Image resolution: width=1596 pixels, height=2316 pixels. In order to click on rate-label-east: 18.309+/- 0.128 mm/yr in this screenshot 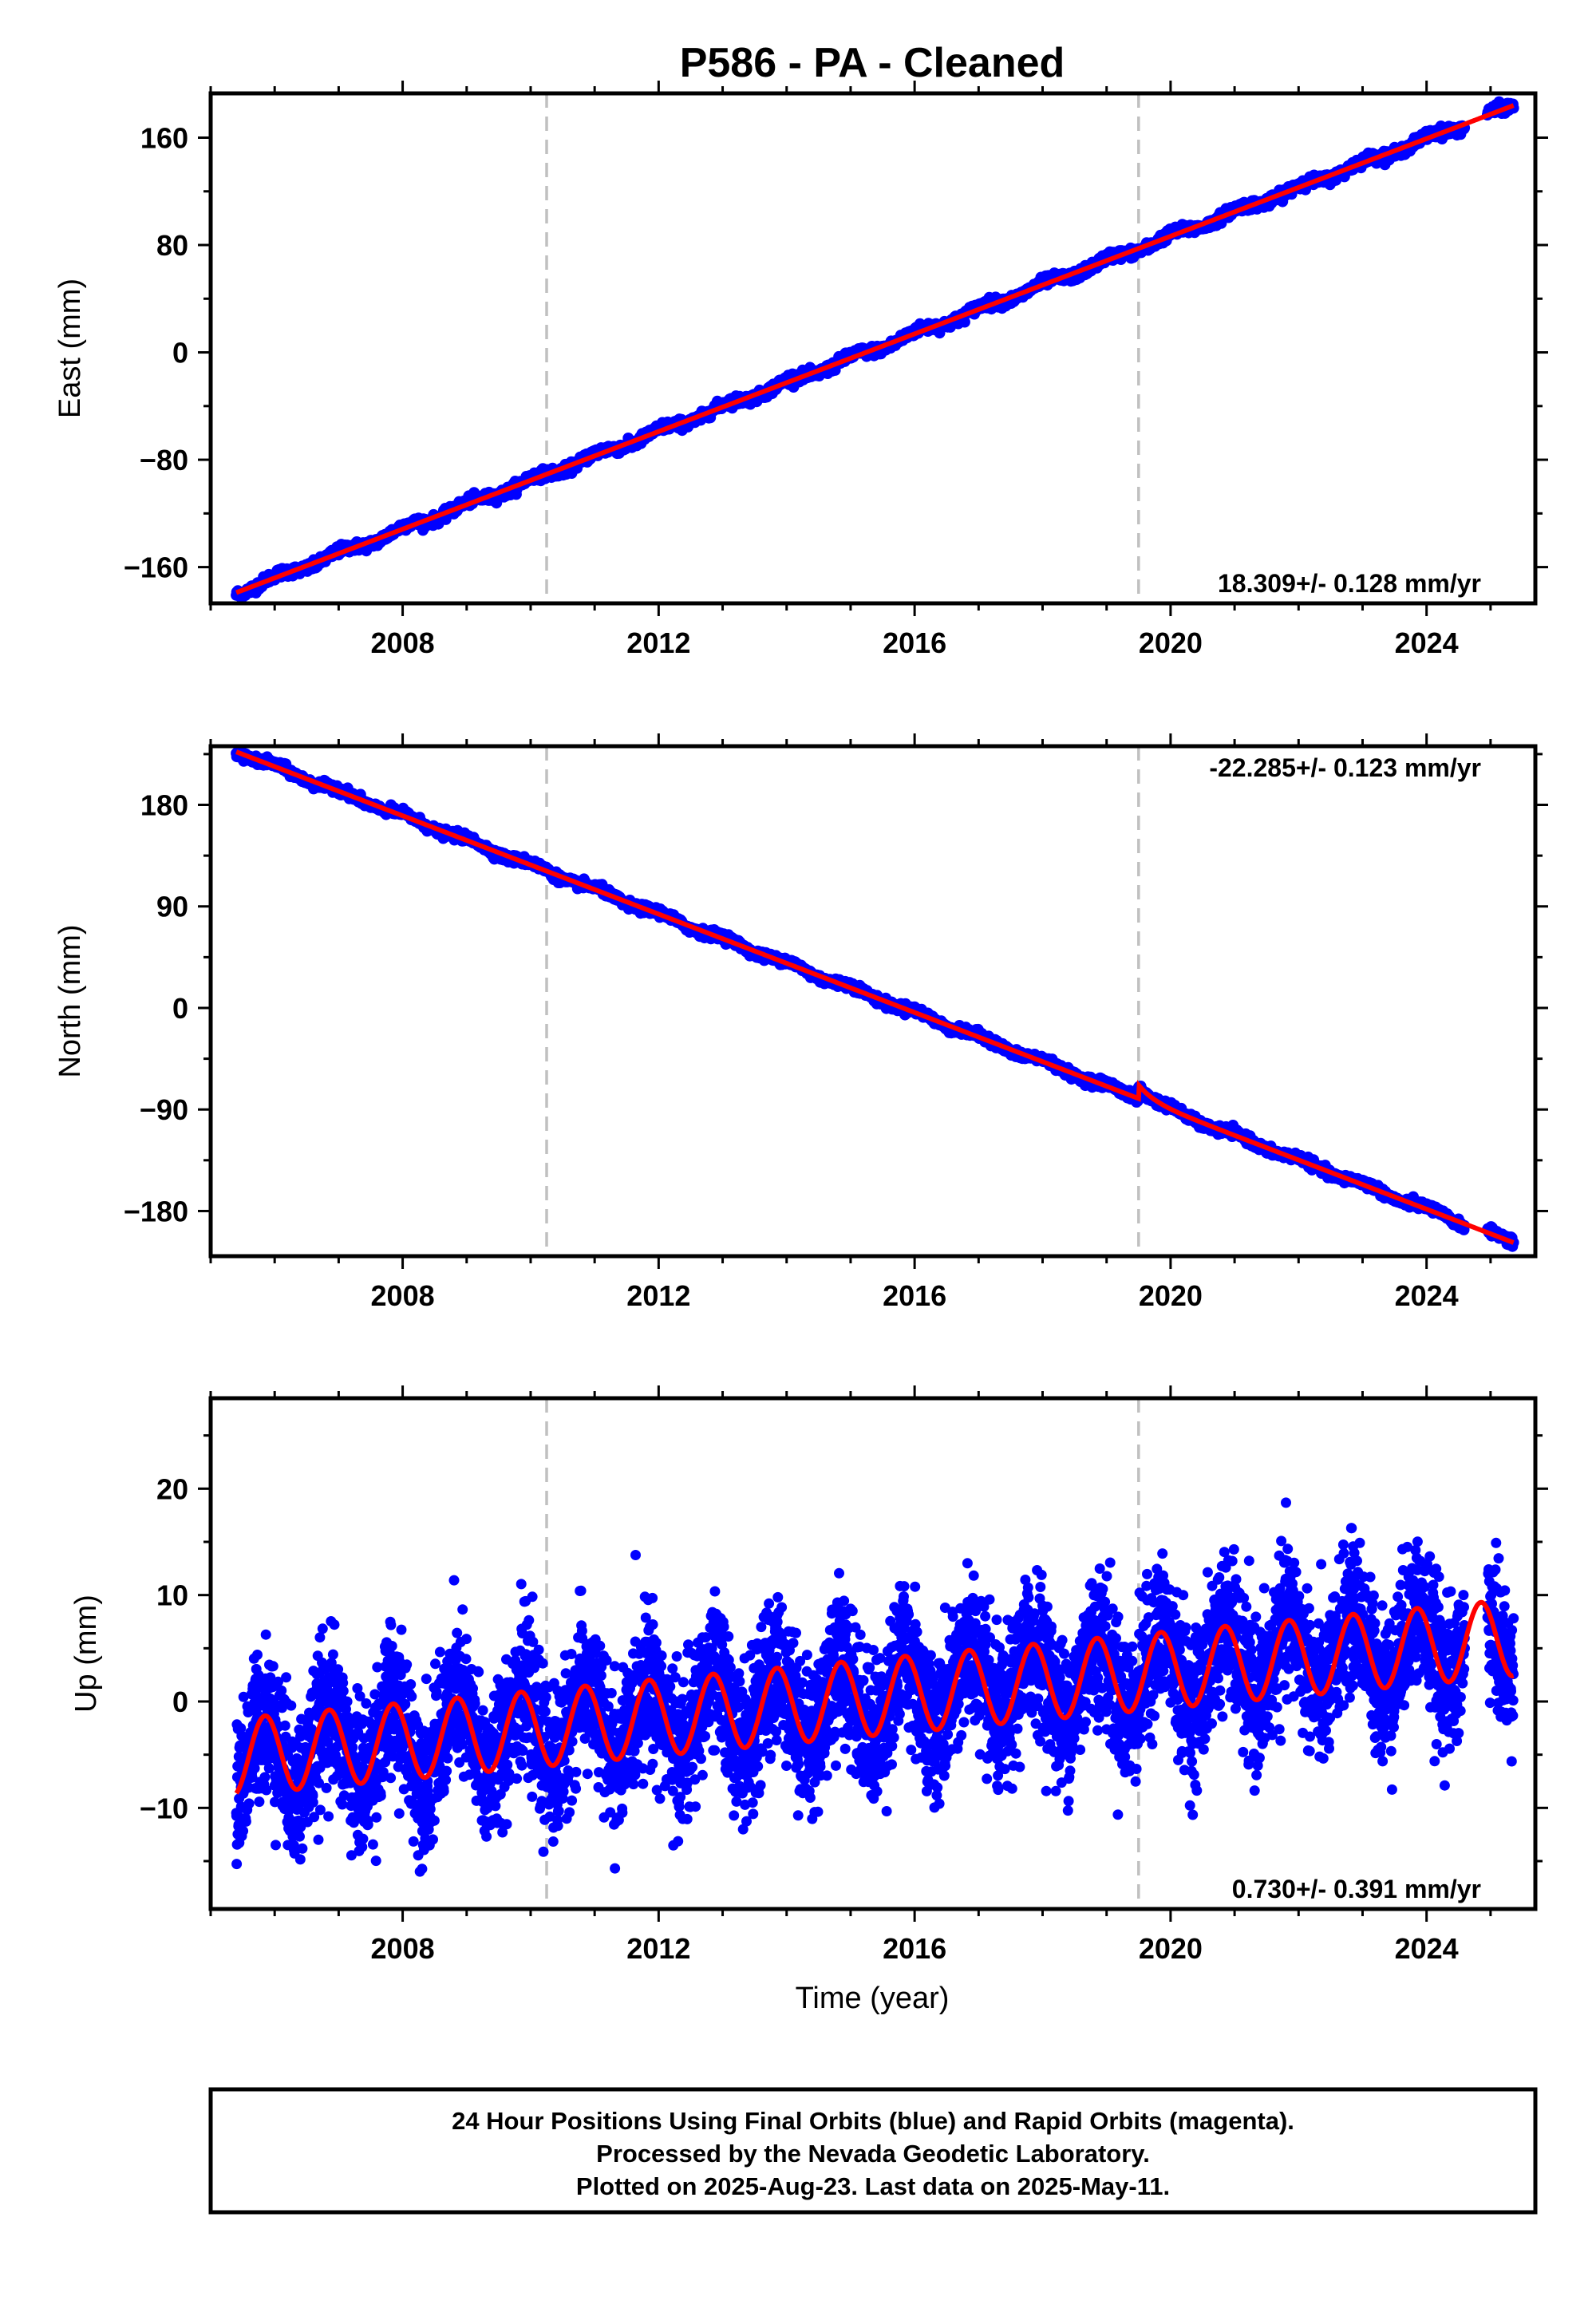, I will do `click(1349, 583)`.